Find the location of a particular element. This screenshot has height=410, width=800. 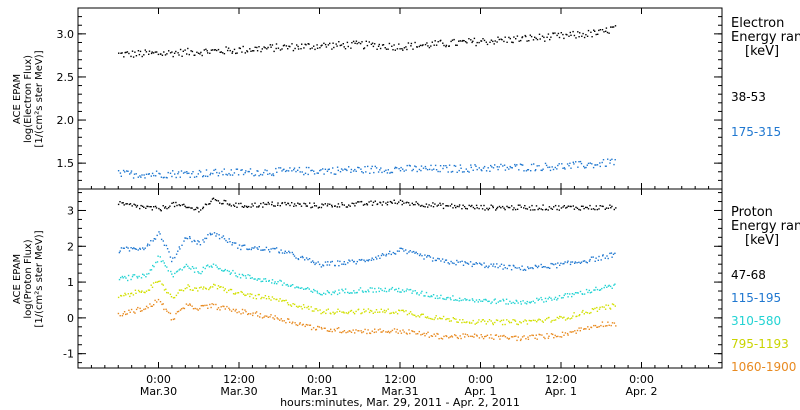

x-tick-label-date: Mar.31 is located at coordinates (319, 391).